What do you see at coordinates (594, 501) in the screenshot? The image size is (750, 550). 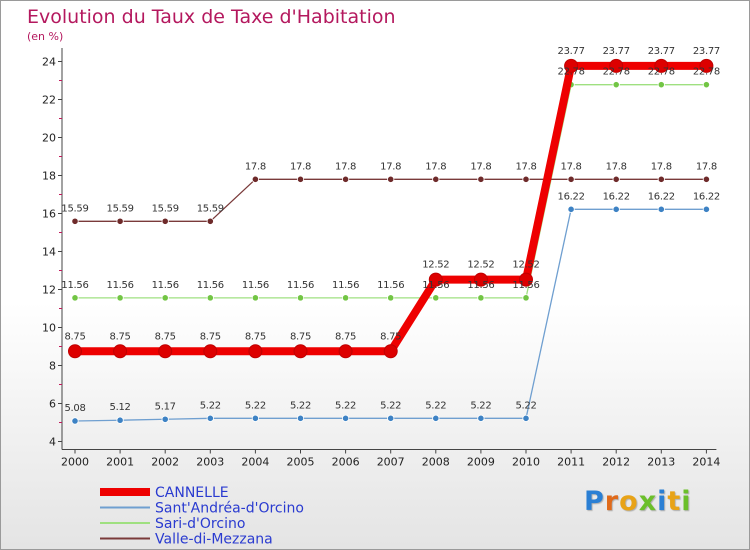 I see `logo-letter: P` at bounding box center [594, 501].